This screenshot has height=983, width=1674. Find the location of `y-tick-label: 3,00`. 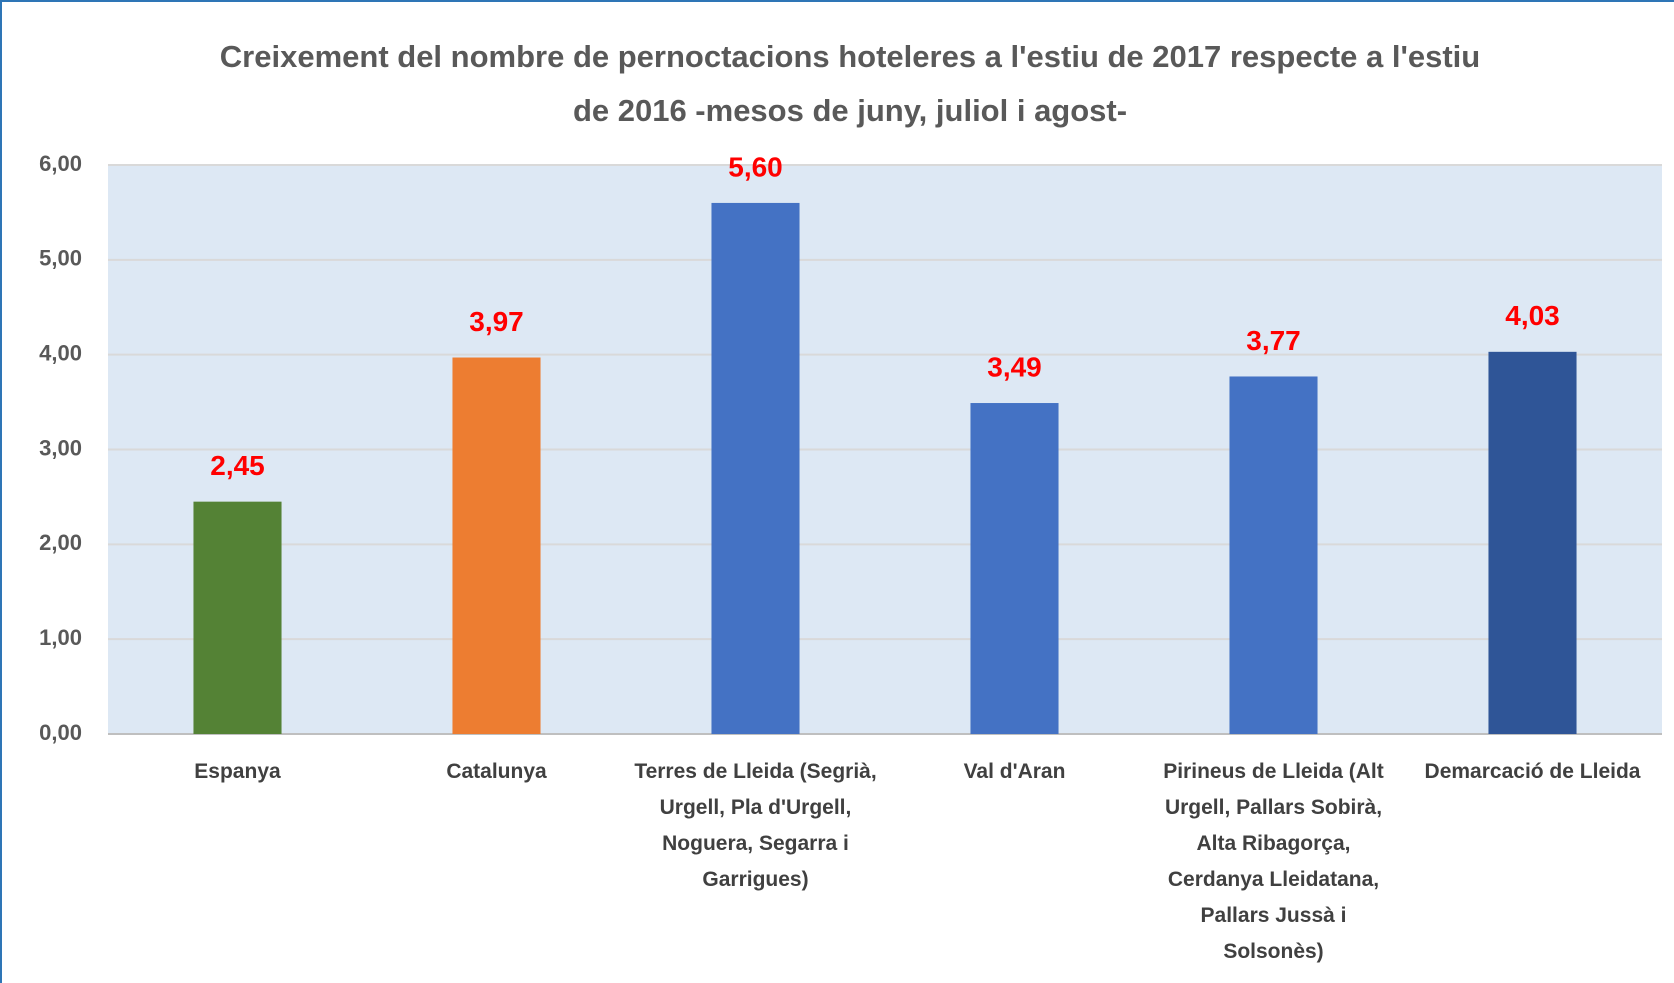

y-tick-label: 3,00 is located at coordinates (60, 447).